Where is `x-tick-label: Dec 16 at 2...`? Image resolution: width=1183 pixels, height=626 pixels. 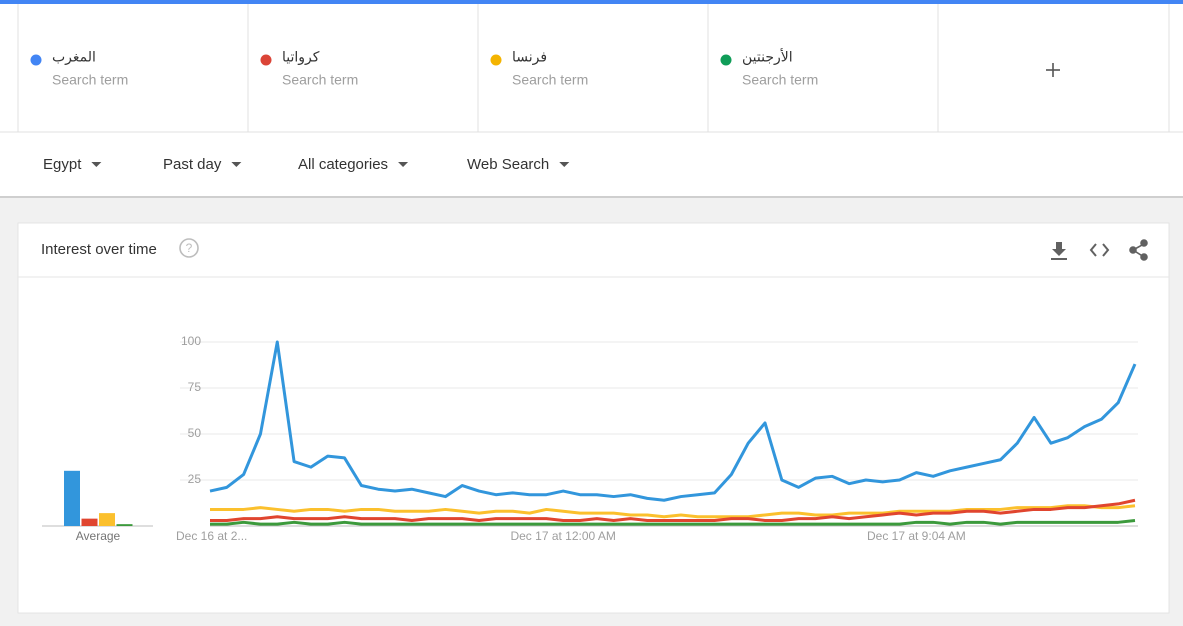
x-tick-label: Dec 16 at 2... is located at coordinates (211, 536).